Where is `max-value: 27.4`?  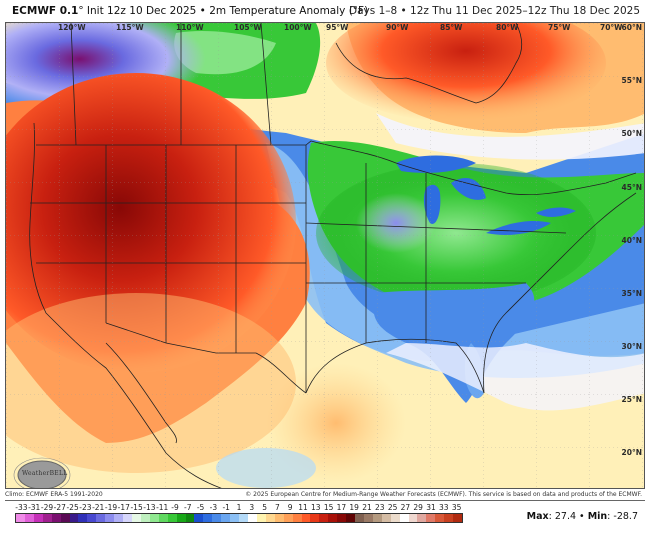 max-value: 27.4 is located at coordinates (565, 516).